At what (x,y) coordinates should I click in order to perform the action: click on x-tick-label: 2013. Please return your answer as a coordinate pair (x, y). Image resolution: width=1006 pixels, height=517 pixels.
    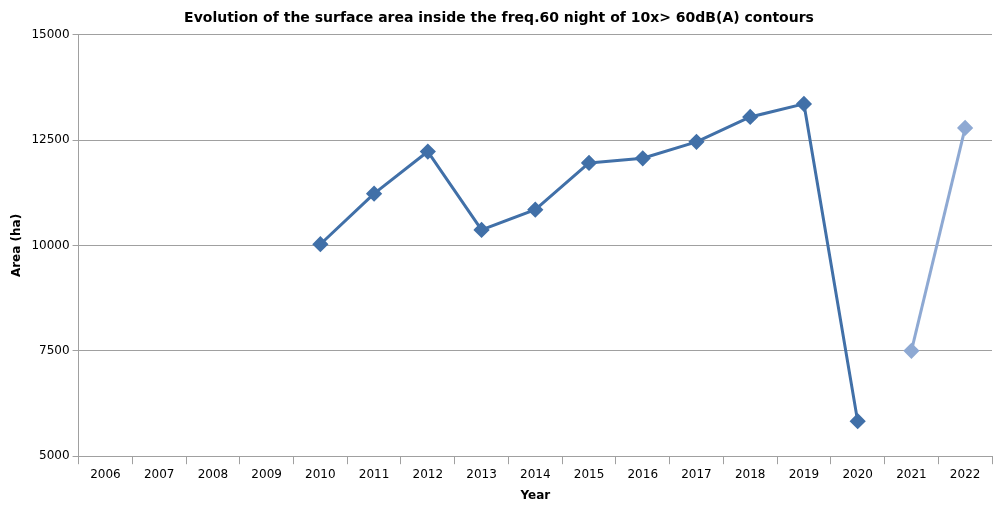
    Looking at the image, I should click on (481, 473).